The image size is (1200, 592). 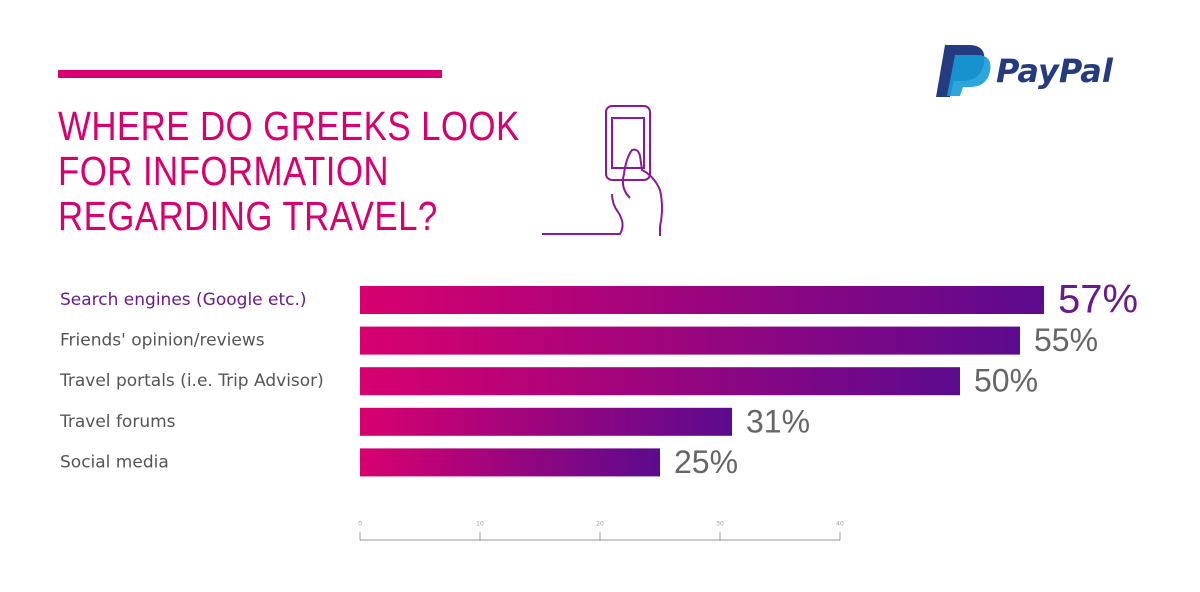 What do you see at coordinates (963, 71) in the screenshot?
I see `paypal-icon` at bounding box center [963, 71].